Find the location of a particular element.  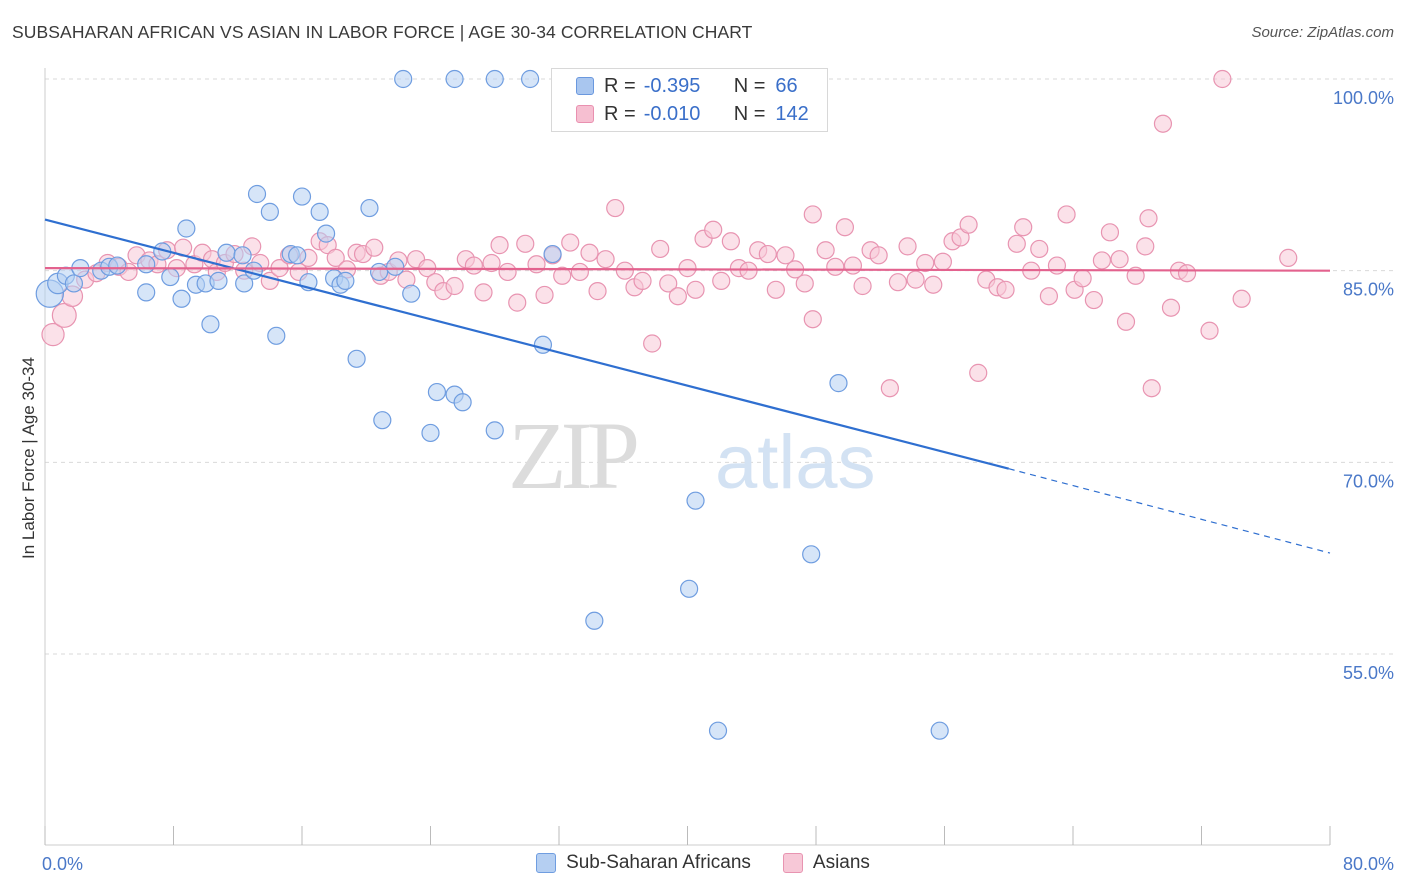

y-tick-label: 55.0% is located at coordinates (1368, 673).